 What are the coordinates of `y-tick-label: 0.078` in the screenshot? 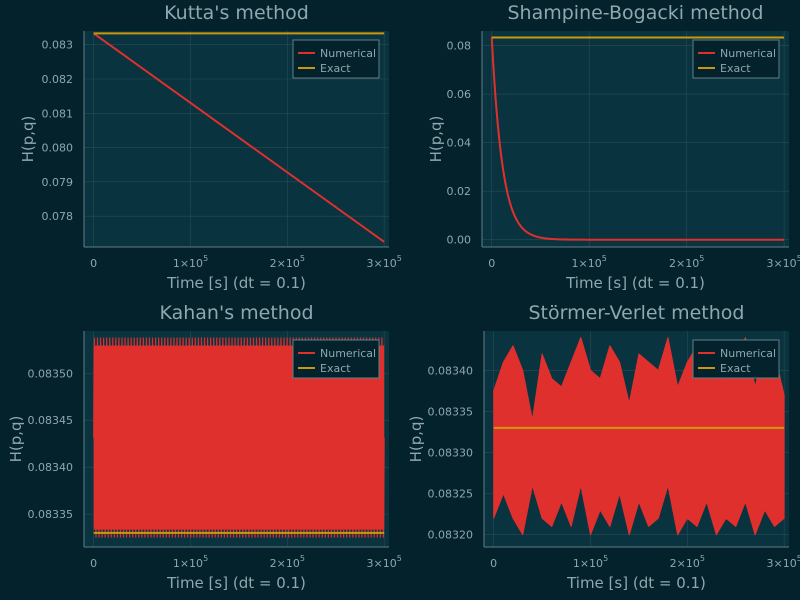 It's located at (58, 216).